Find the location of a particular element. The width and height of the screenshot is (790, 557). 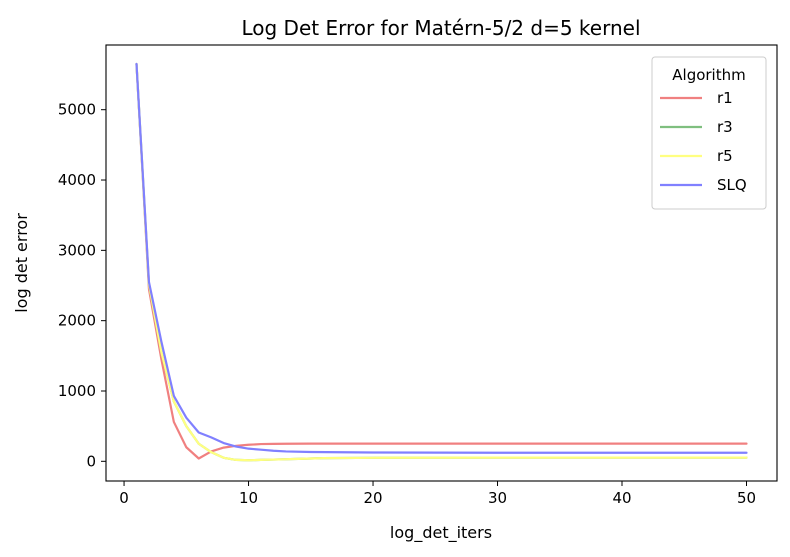

x-tick-label: 10 is located at coordinates (248, 498).